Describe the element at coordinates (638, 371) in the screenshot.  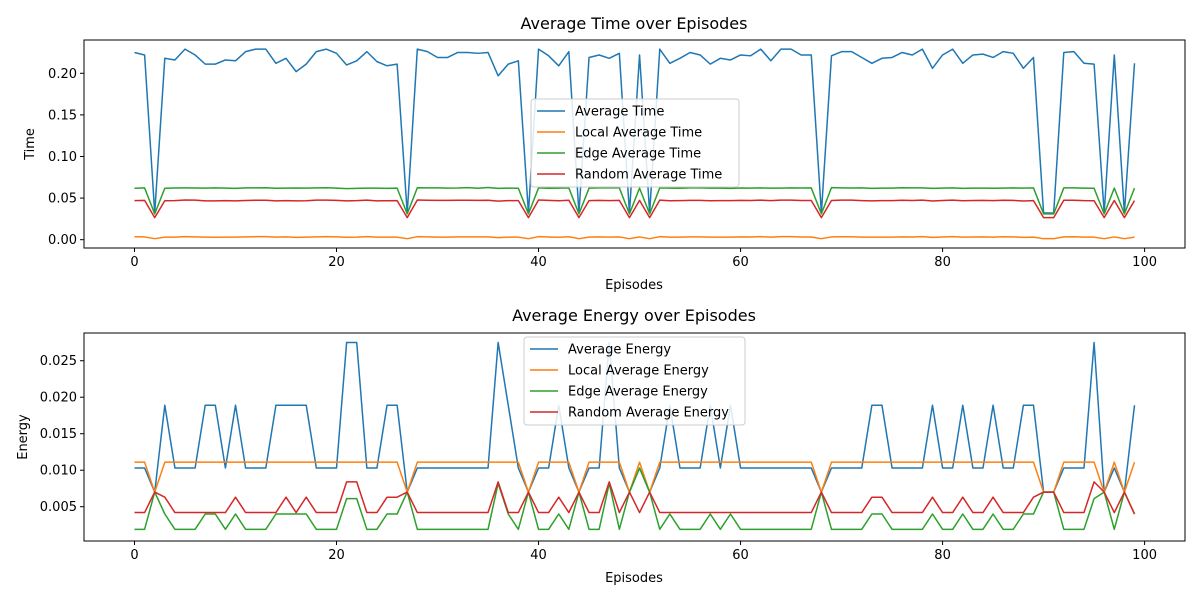
I see `energy-legend-label-2: Local Average Energy` at that location.